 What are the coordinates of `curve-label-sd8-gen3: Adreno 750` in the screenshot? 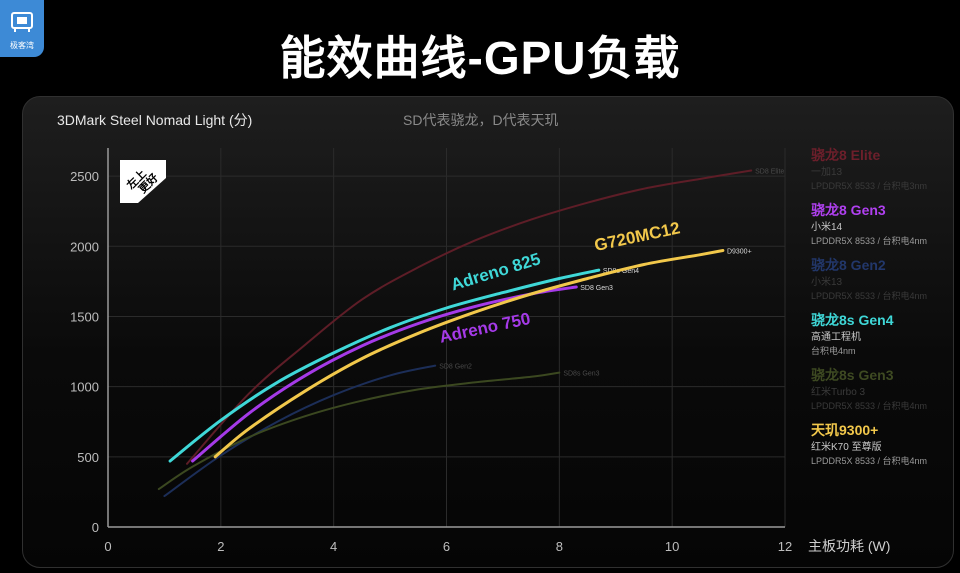 It's located at (485, 328).